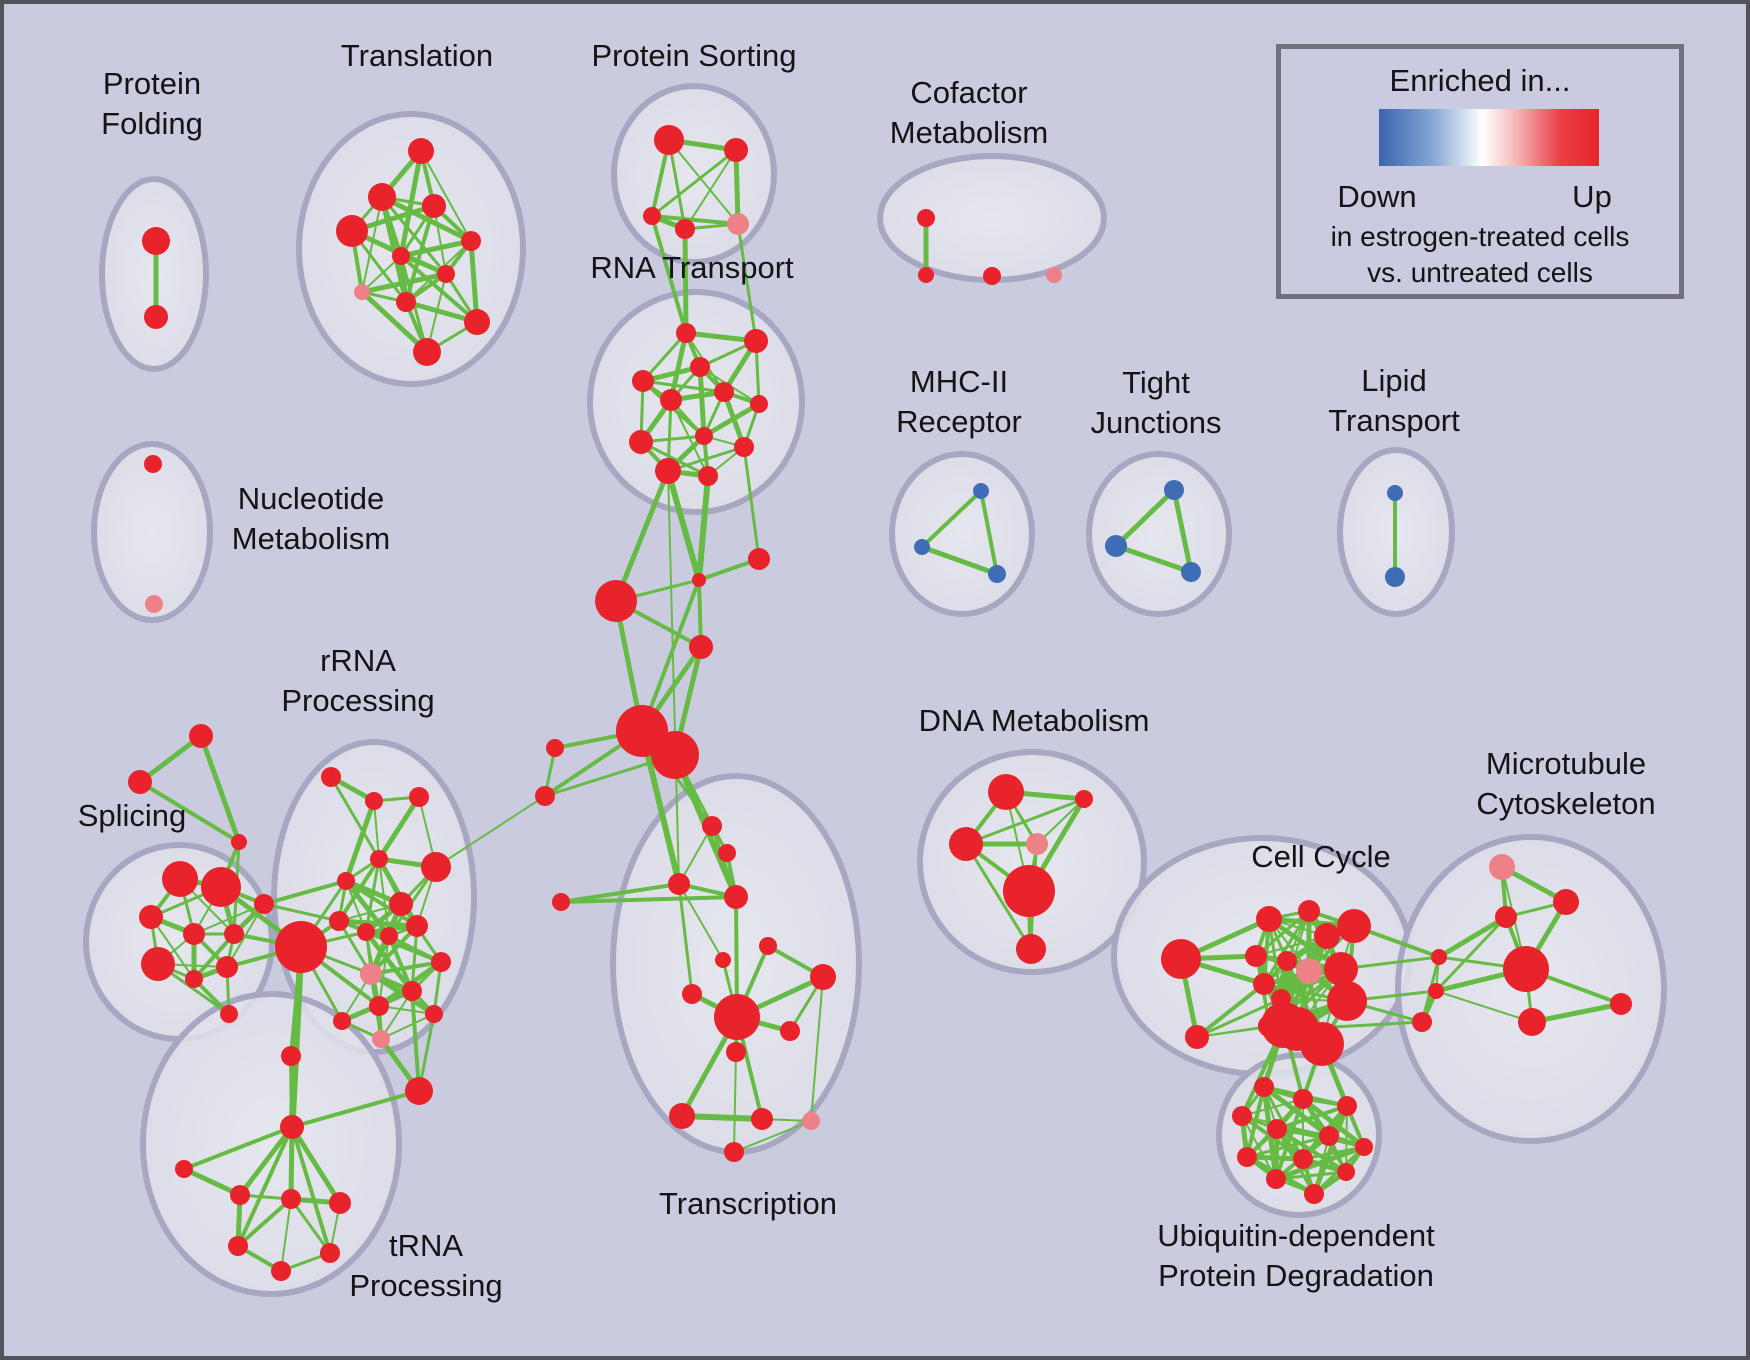 The width and height of the screenshot is (1750, 1360). I want to click on legend-up-label: Up, so click(1592, 196).